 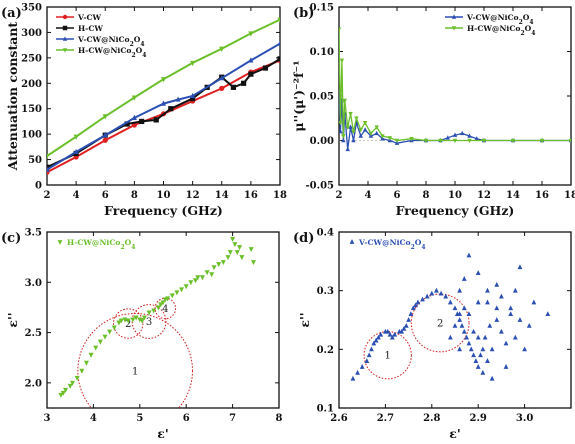 I want to click on y-tick-label: 0.00, so click(x=322, y=141).